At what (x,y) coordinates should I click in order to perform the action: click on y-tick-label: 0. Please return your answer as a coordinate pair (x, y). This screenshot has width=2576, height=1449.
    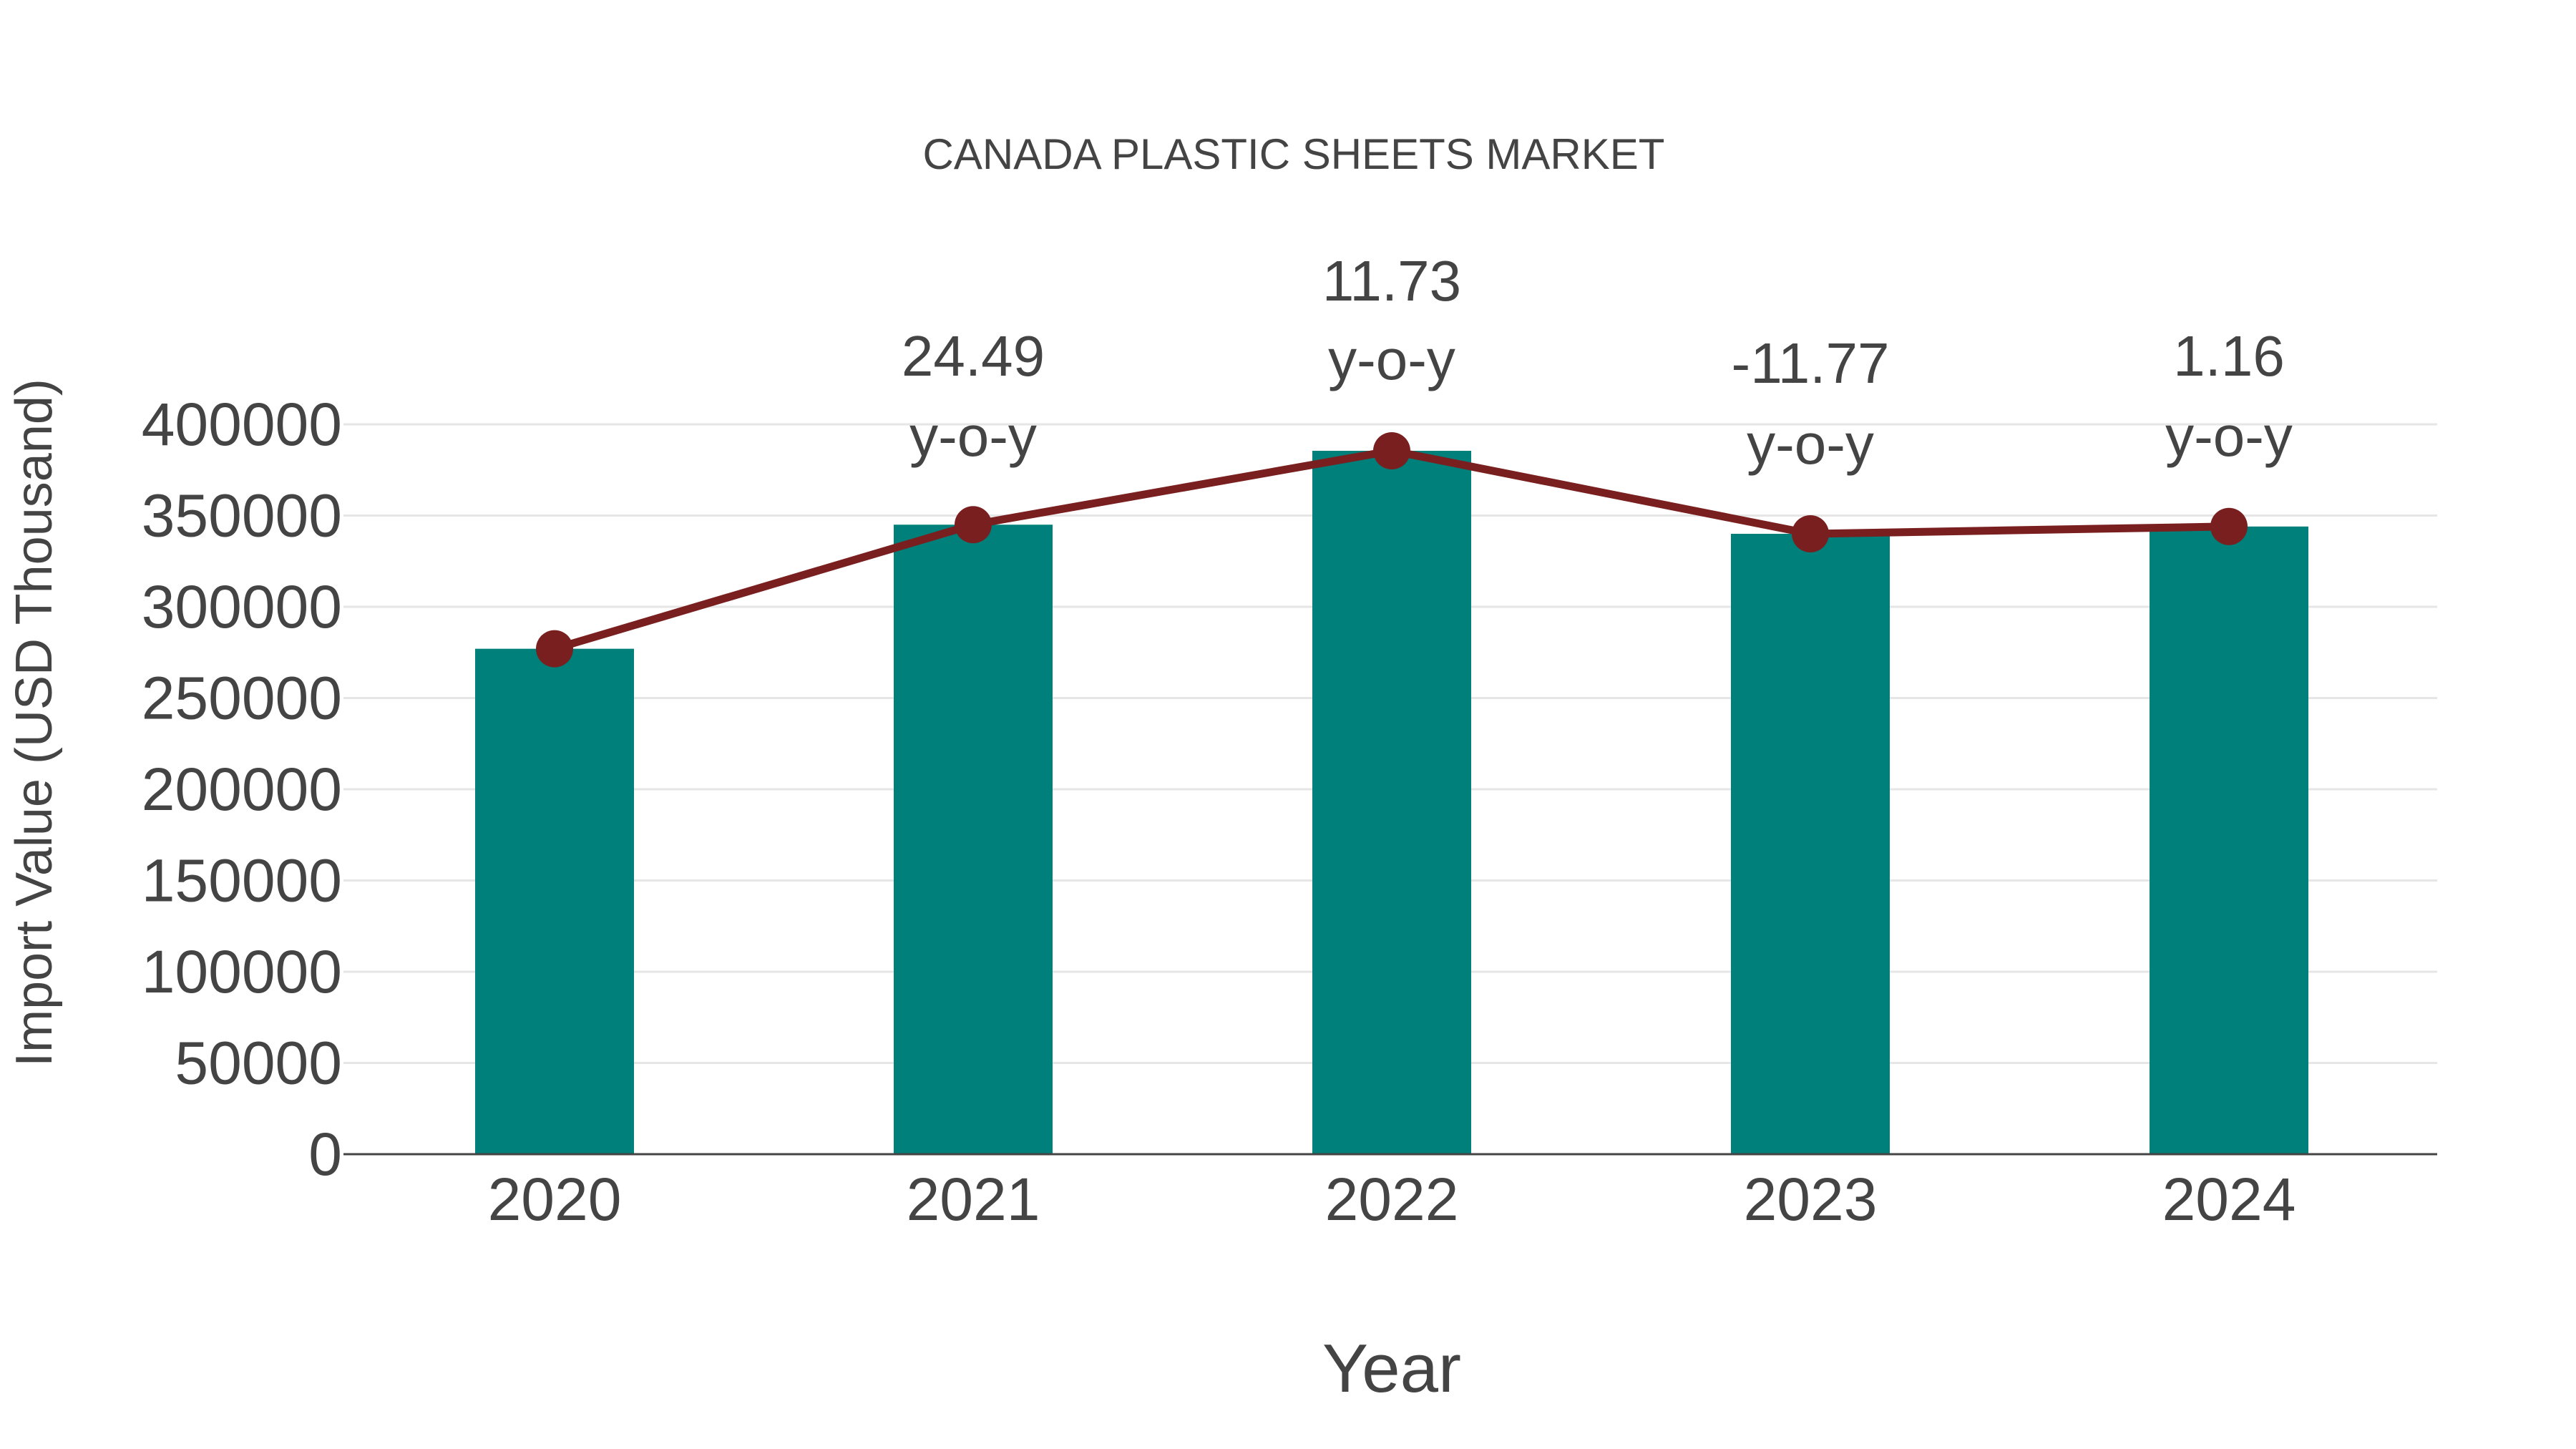
    Looking at the image, I should click on (325, 1154).